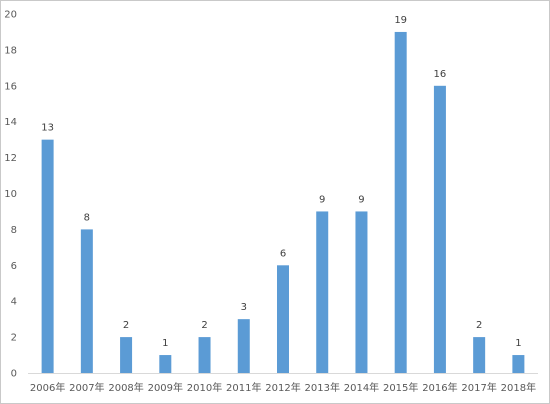 This screenshot has height=404, width=550. Describe the element at coordinates (244, 307) in the screenshot. I see `data-label: 3` at that location.